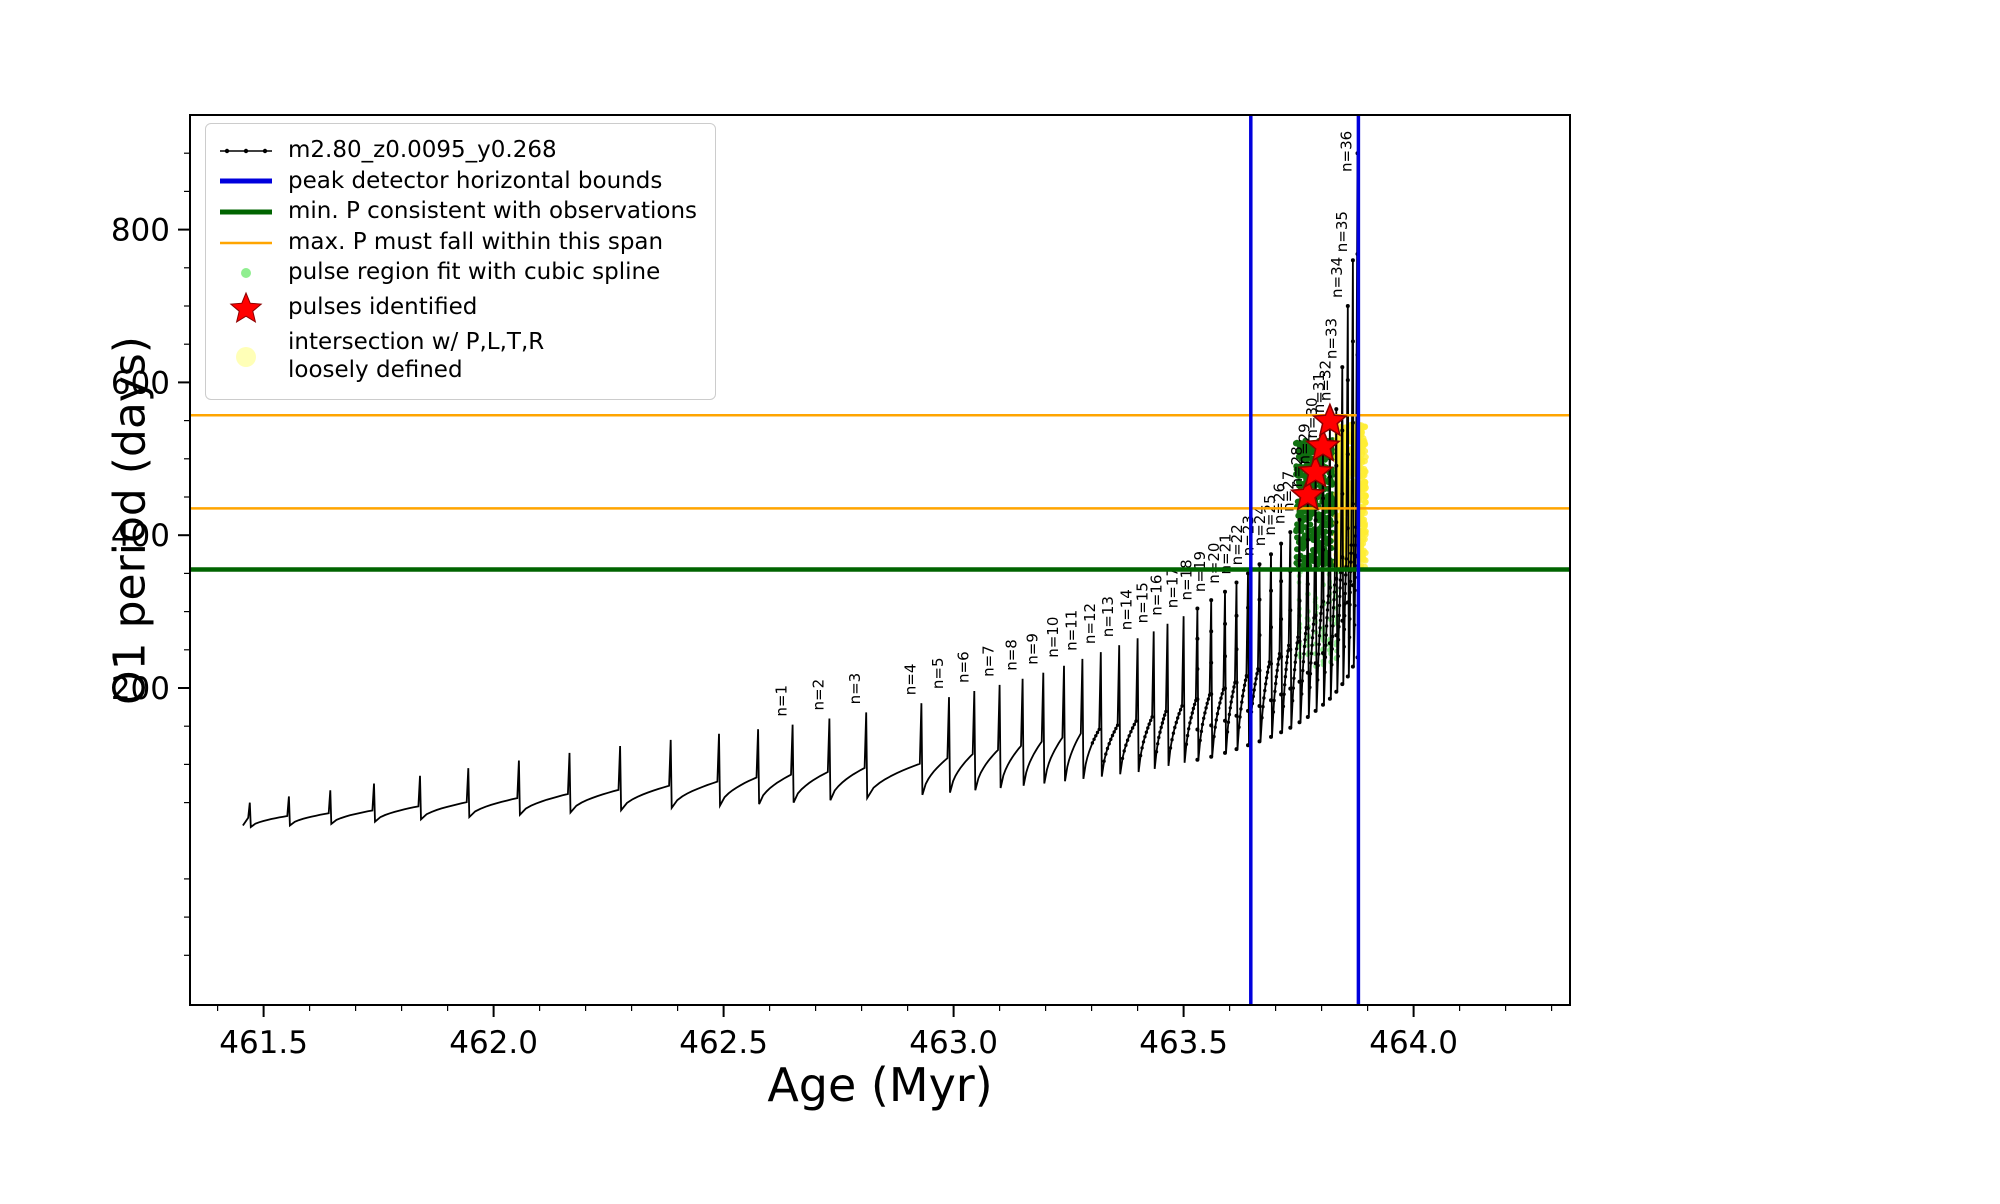 The image size is (2000, 1204). I want to click on y-axis-title: O1 period (days), so click(130, 520).